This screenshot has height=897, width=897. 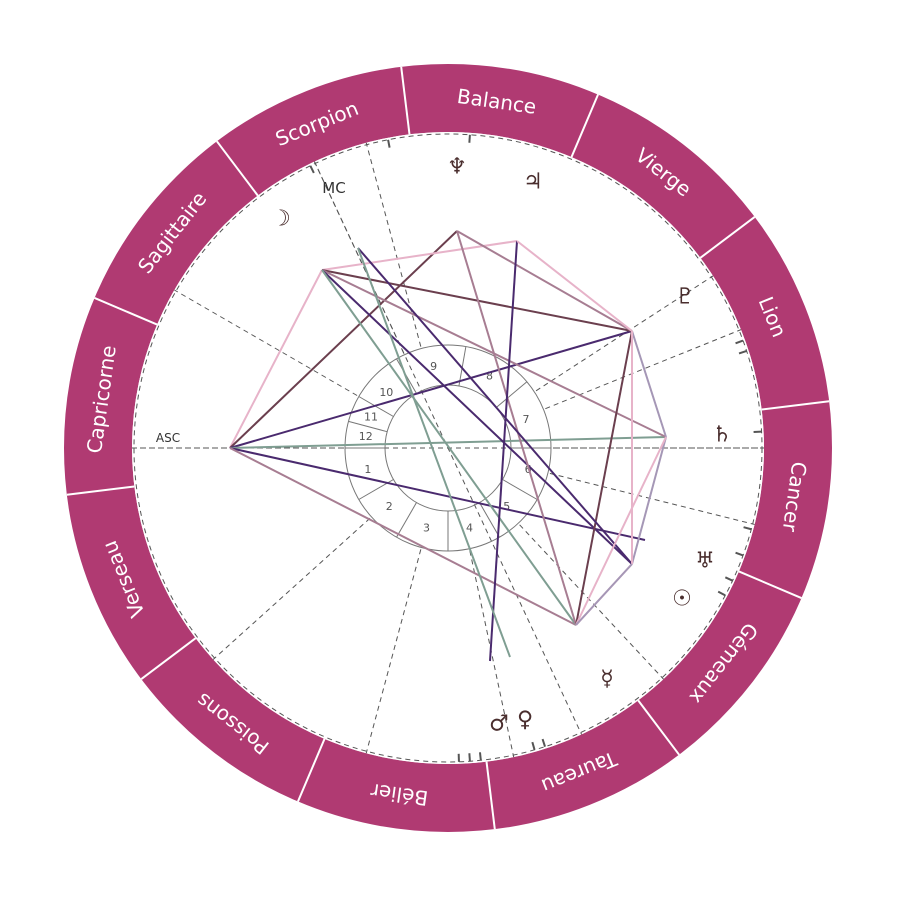 What do you see at coordinates (525, 419) in the screenshot?
I see `house-number-7: 7` at bounding box center [525, 419].